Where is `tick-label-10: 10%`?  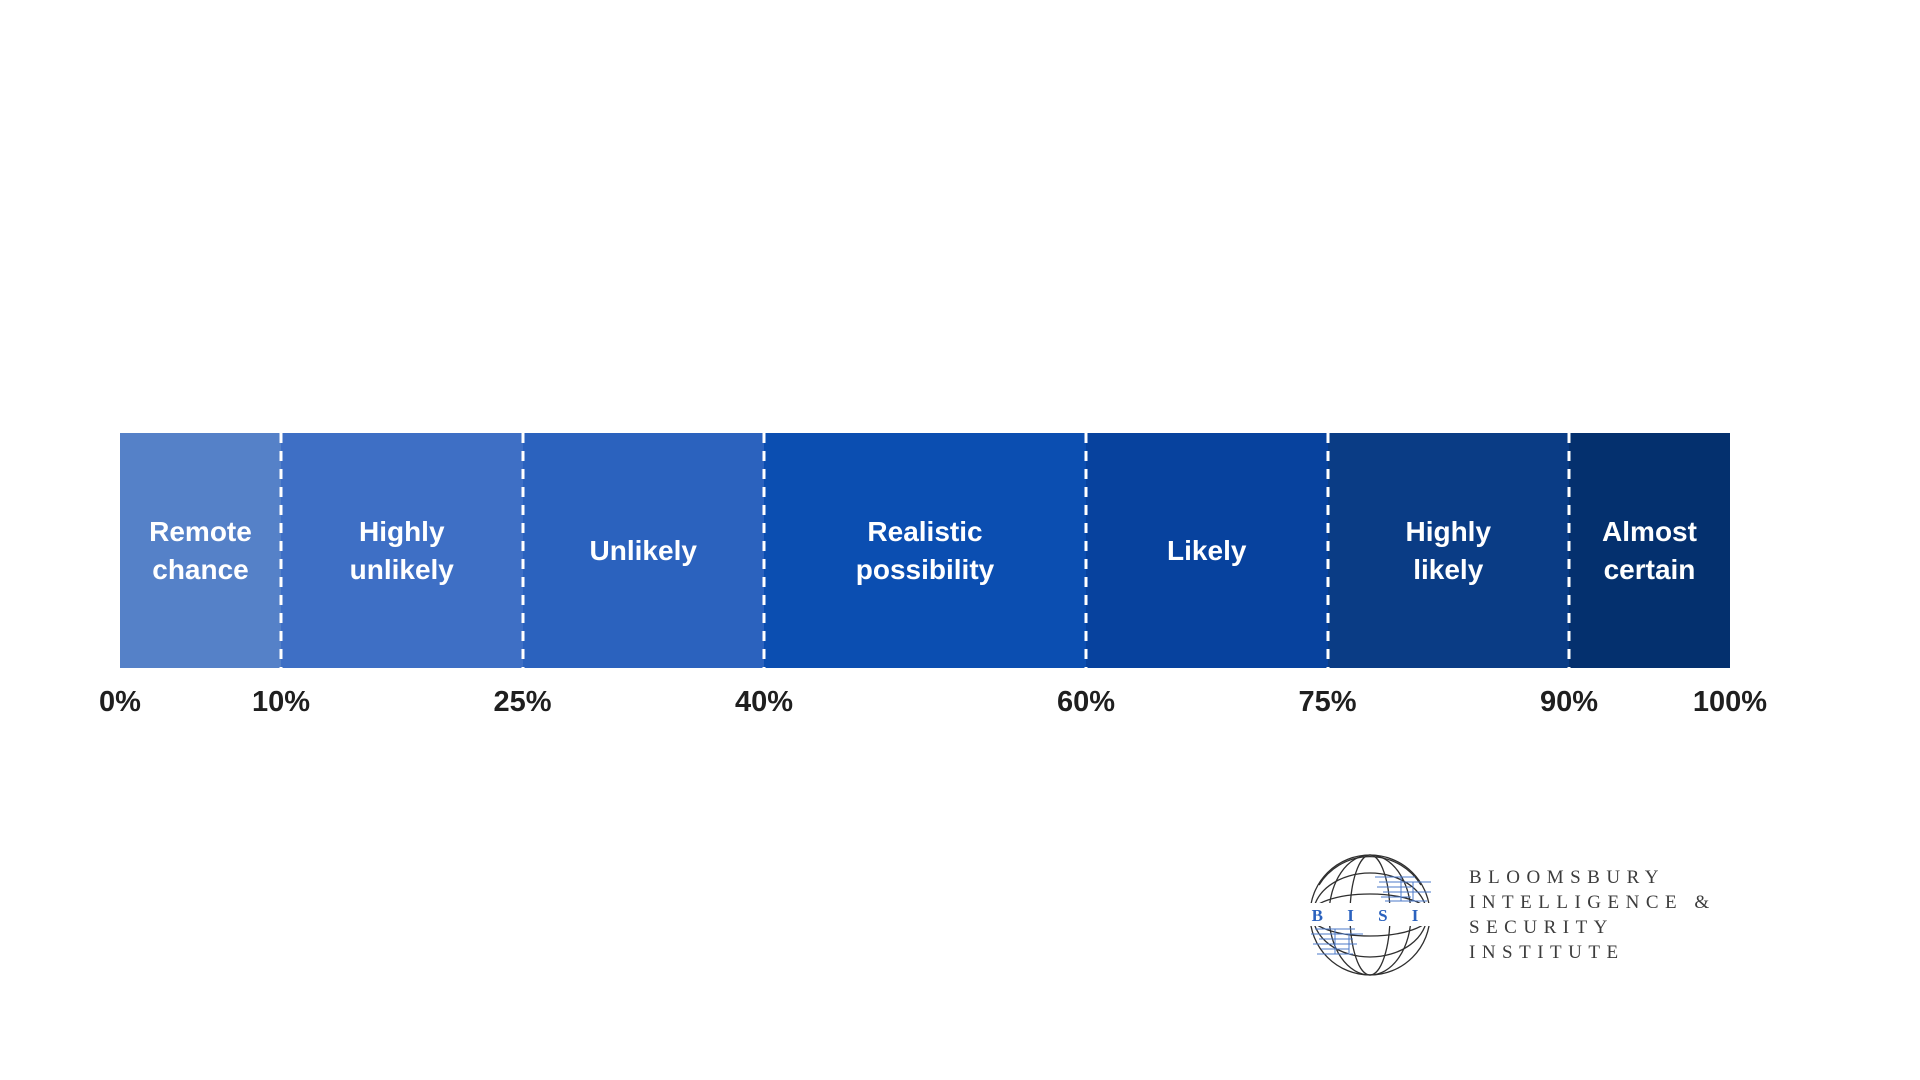 tick-label-10: 10% is located at coordinates (281, 702).